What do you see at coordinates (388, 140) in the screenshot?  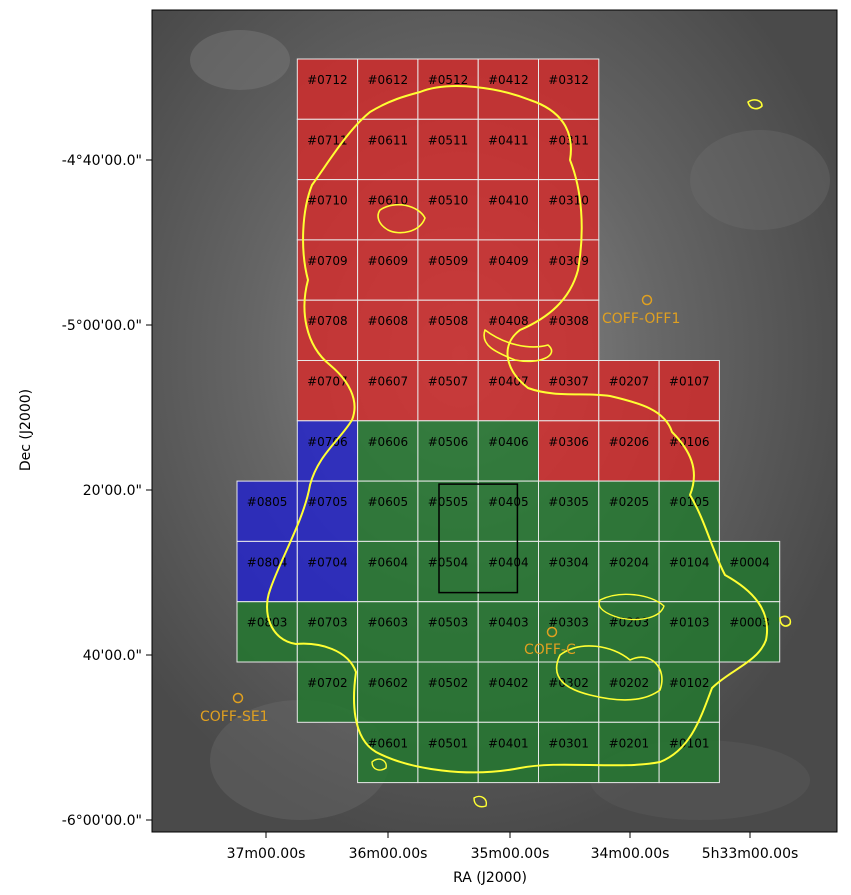 I see `tile-label: #0611` at bounding box center [388, 140].